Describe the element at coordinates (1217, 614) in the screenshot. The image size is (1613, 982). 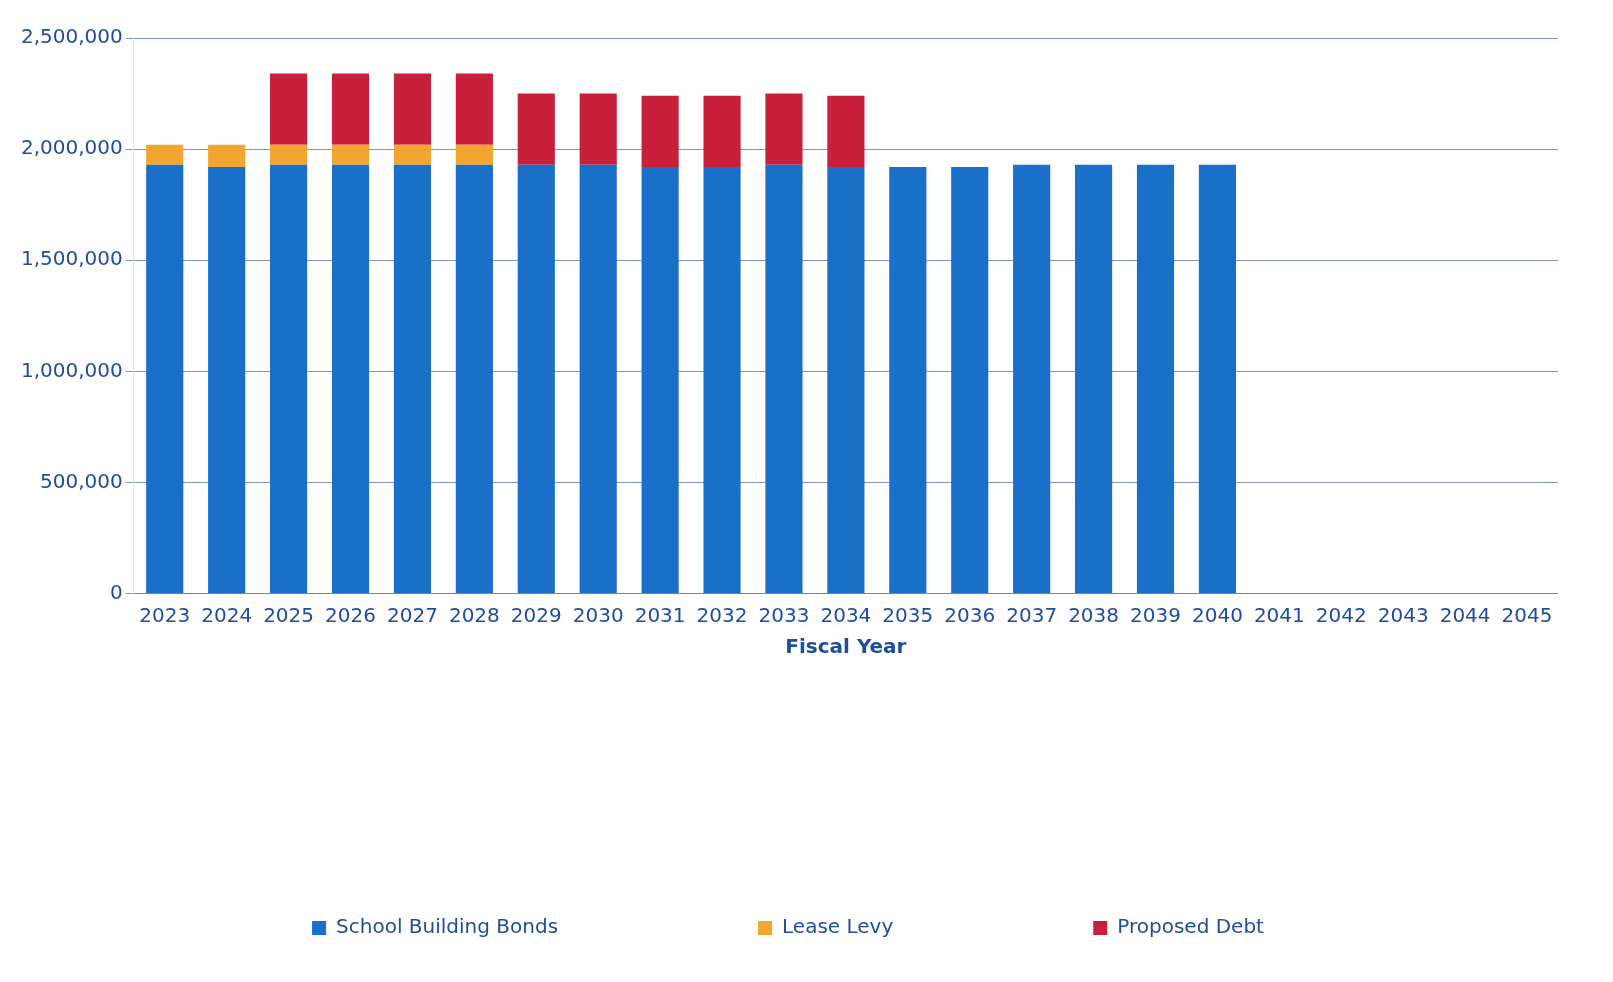
I see `x-tick-label: 2040` at that location.